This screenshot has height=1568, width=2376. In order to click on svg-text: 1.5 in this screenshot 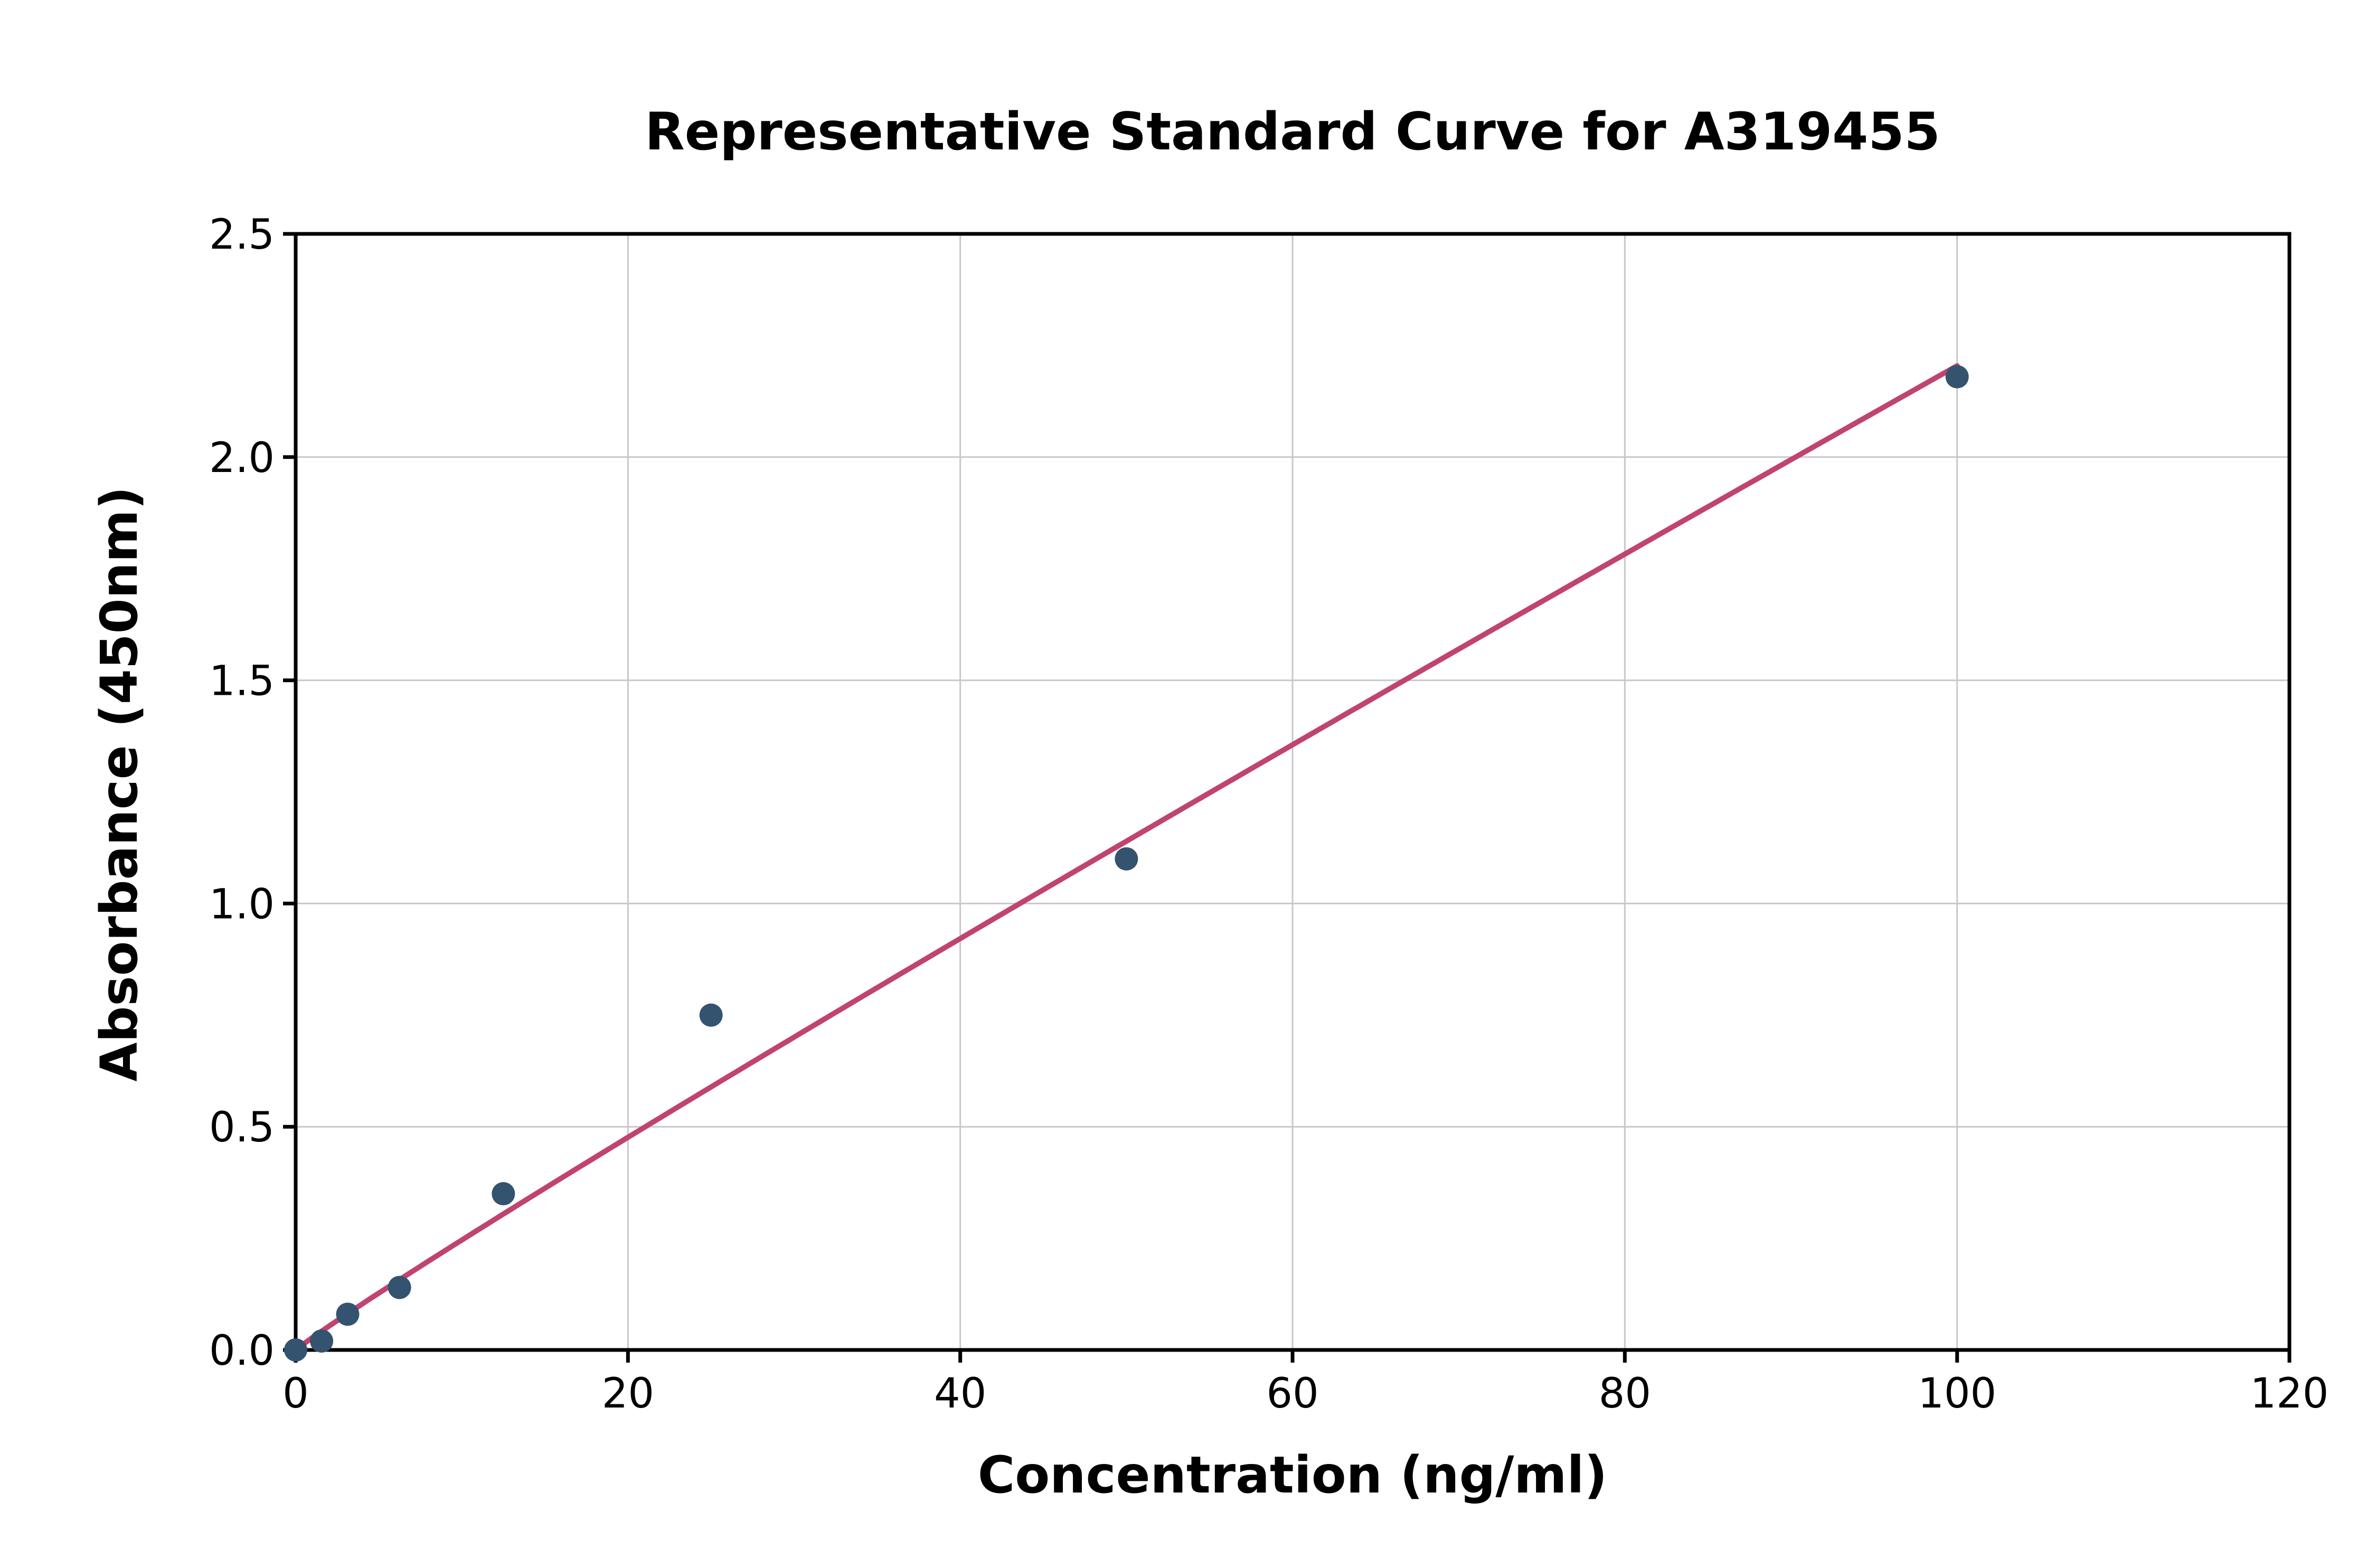, I will do `click(242, 681)`.